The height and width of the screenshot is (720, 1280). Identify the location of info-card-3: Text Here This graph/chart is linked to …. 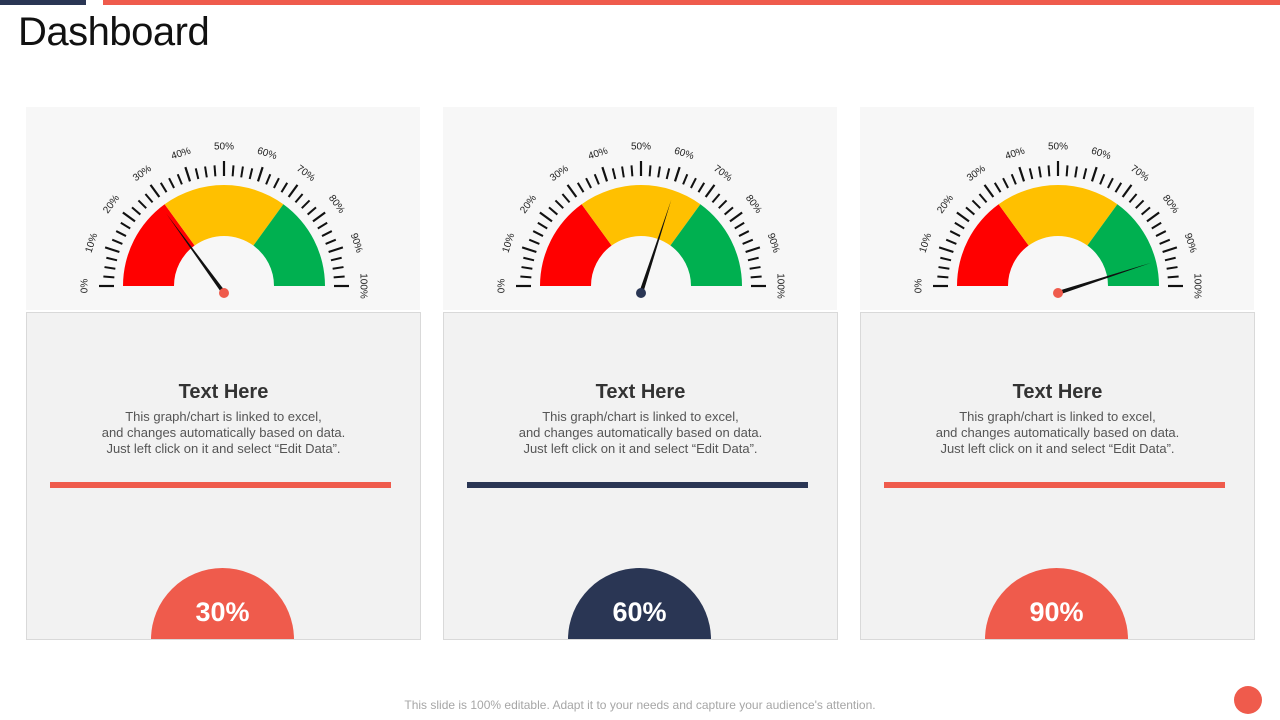
(1057, 476).